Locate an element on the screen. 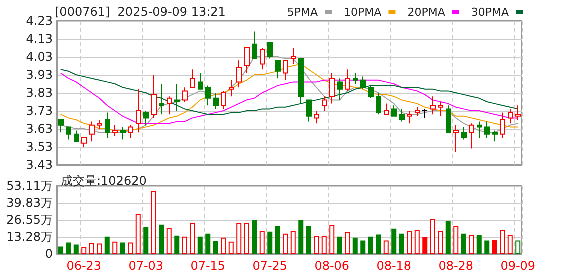 This screenshot has width=578, height=276. chart-title: [000761] 2025-09-09 13:21 is located at coordinates (140, 12).